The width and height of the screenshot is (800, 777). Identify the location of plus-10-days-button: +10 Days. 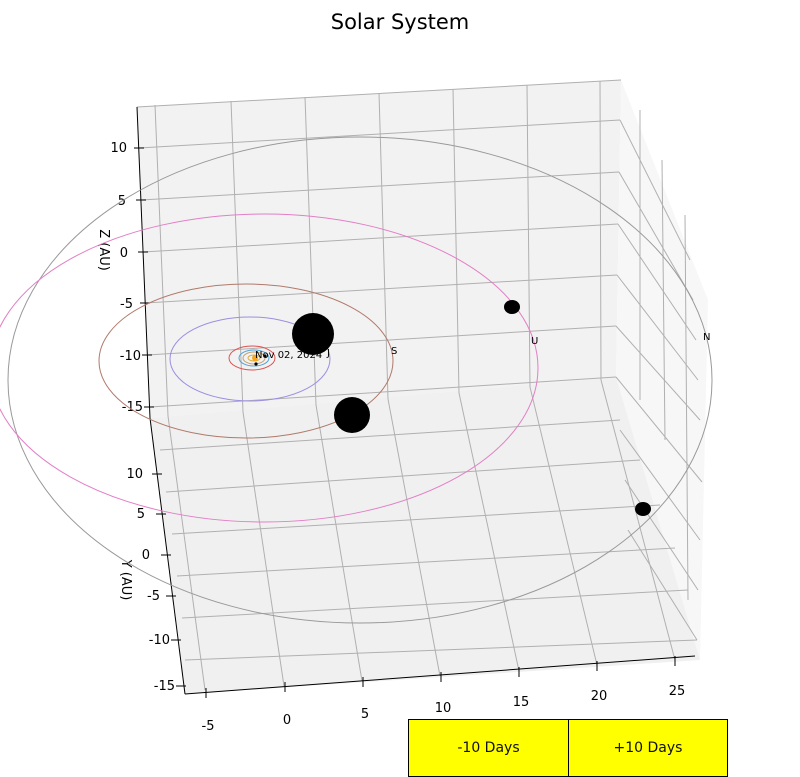
(648, 748).